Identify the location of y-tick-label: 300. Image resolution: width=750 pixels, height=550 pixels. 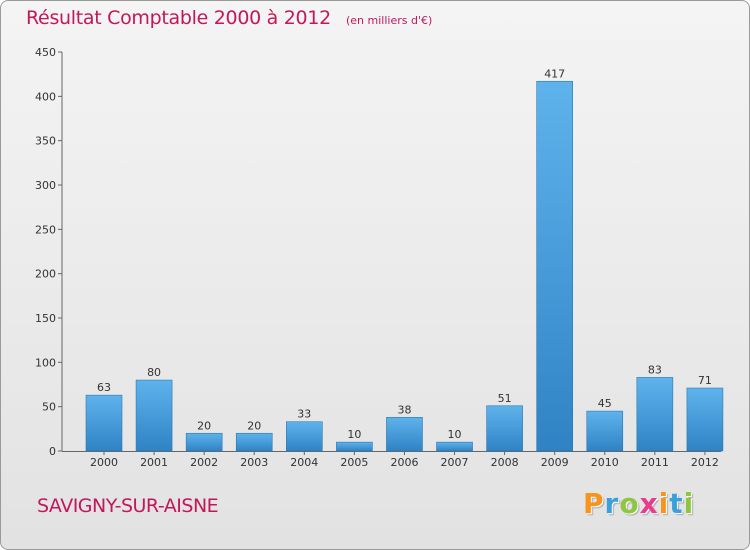
(45, 185).